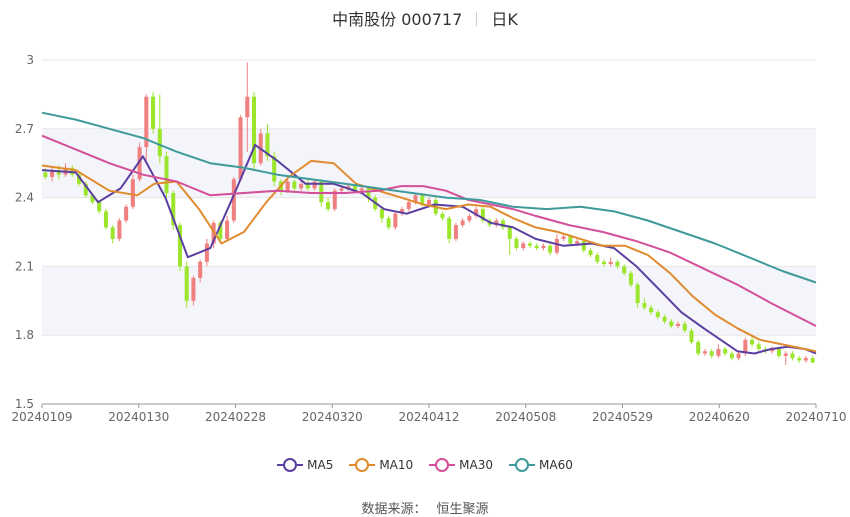 The width and height of the screenshot is (850, 517). What do you see at coordinates (556, 465) in the screenshot?
I see `legend-label: MA60` at bounding box center [556, 465].